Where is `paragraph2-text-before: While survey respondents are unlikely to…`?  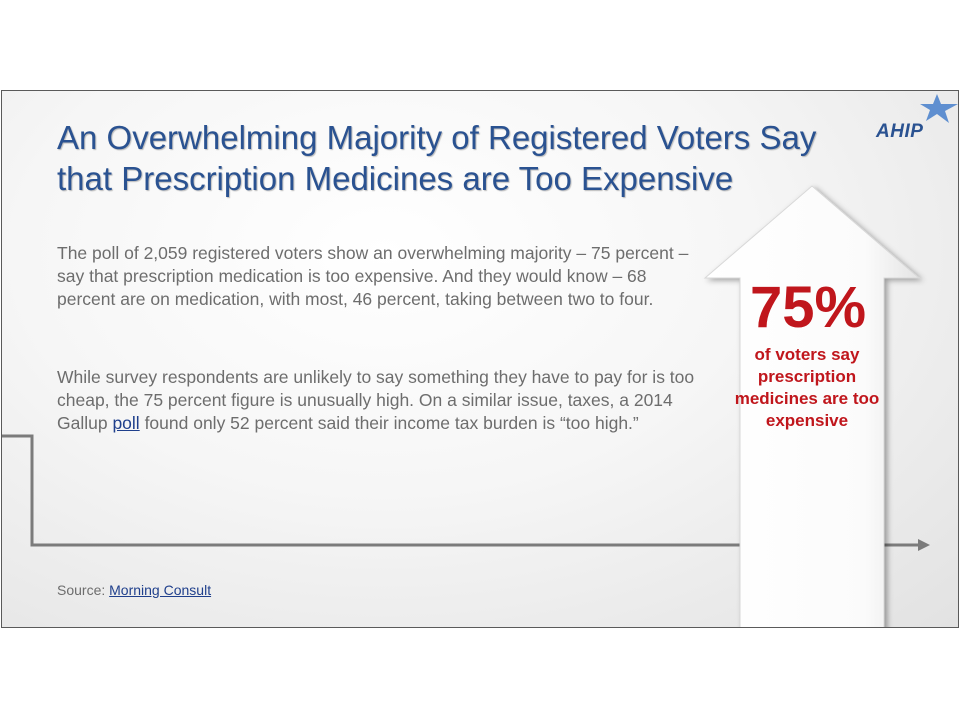
paragraph2-text-before: While survey respondents are unlikely to… is located at coordinates (376, 400).